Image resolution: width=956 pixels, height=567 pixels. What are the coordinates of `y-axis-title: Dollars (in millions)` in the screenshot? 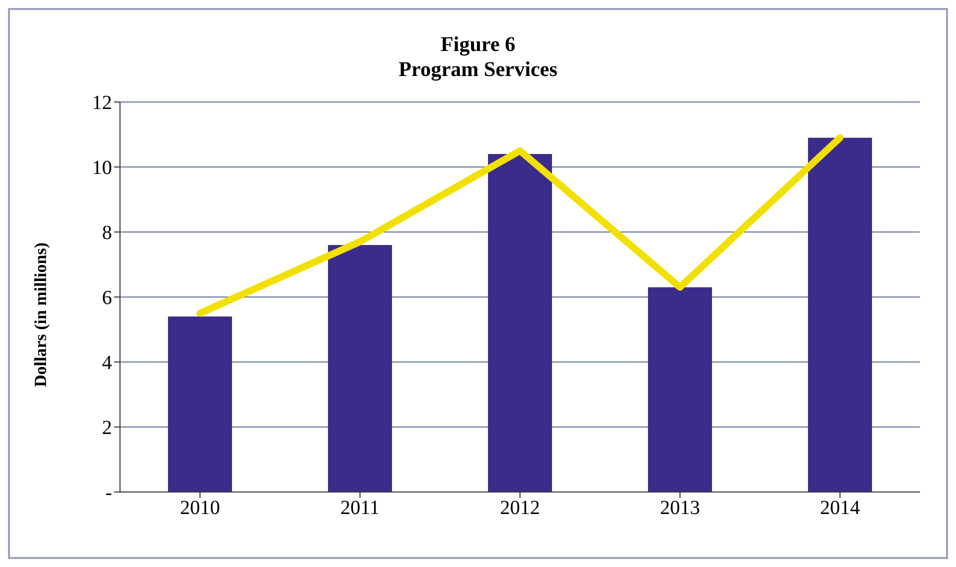 It's located at (40, 314).